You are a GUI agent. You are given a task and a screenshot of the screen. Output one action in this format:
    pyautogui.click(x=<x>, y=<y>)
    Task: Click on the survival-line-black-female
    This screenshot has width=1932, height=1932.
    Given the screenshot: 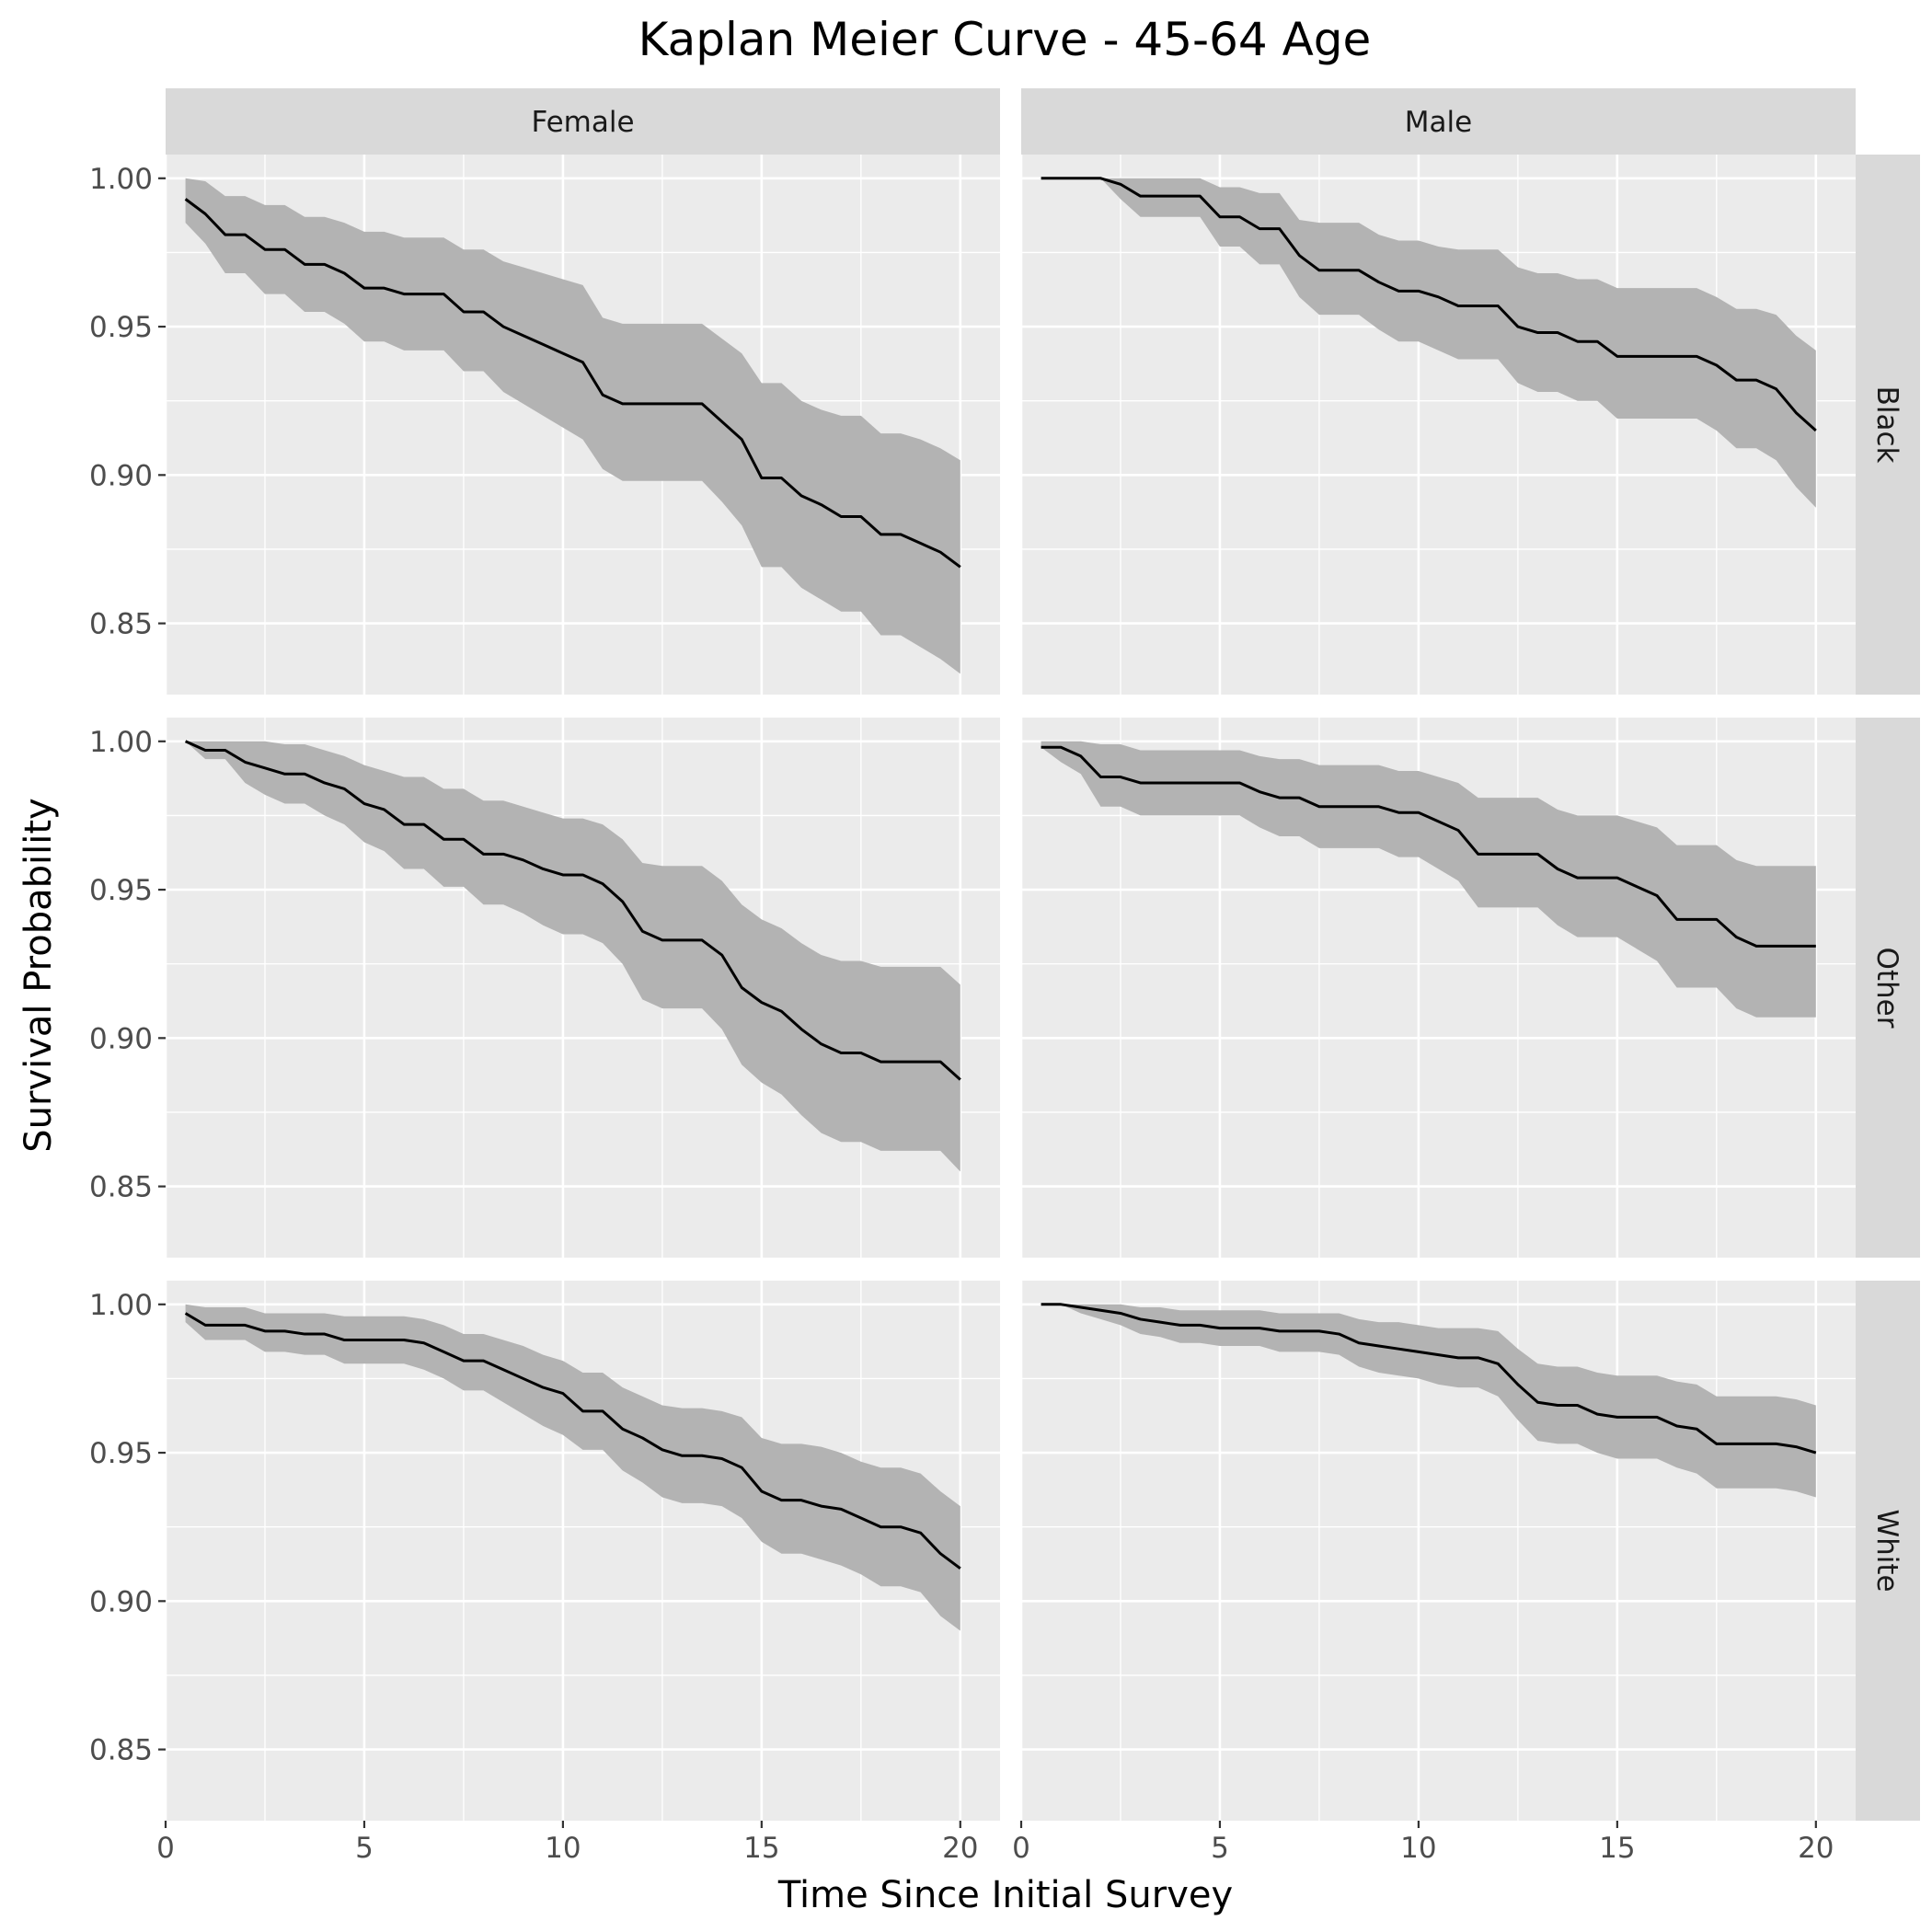 What is the action you would take?
    pyautogui.click(x=572, y=383)
    